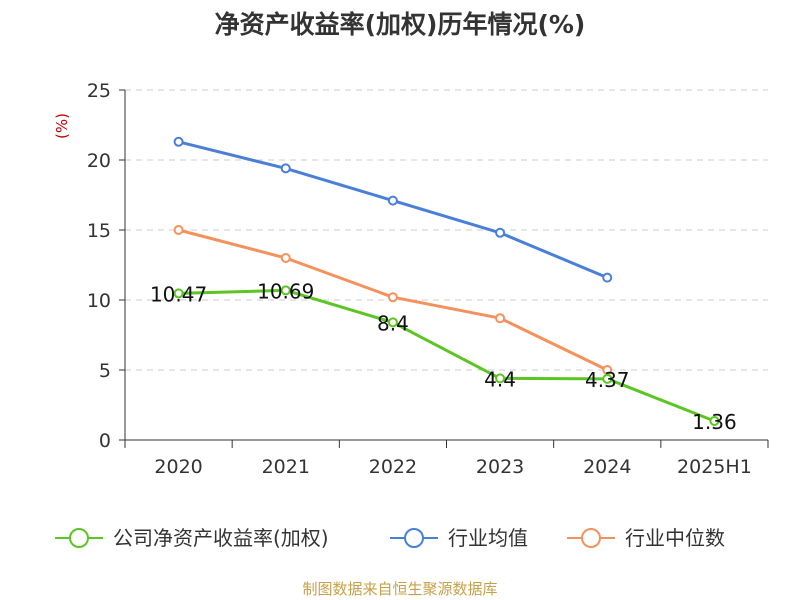 The image size is (800, 600). I want to click on legend-label: 行业中位数, so click(675, 538).